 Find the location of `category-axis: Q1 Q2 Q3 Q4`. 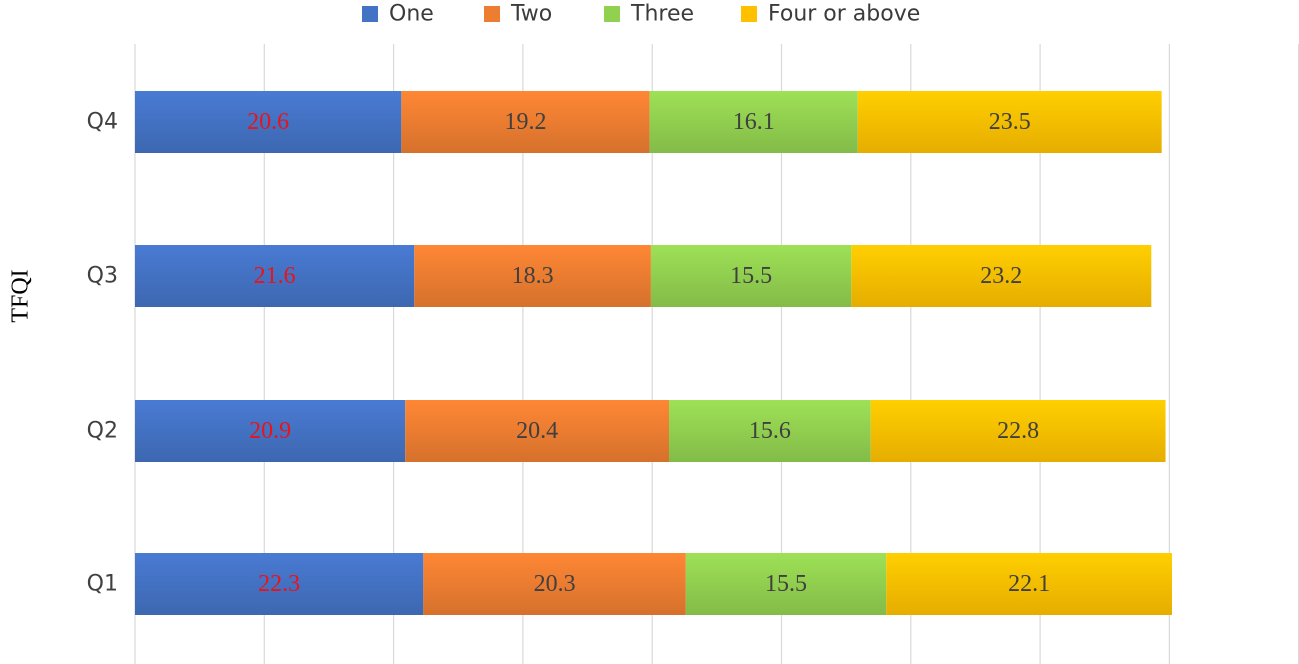

category-axis: Q1 Q2 Q3 Q4 is located at coordinates (102, 353).